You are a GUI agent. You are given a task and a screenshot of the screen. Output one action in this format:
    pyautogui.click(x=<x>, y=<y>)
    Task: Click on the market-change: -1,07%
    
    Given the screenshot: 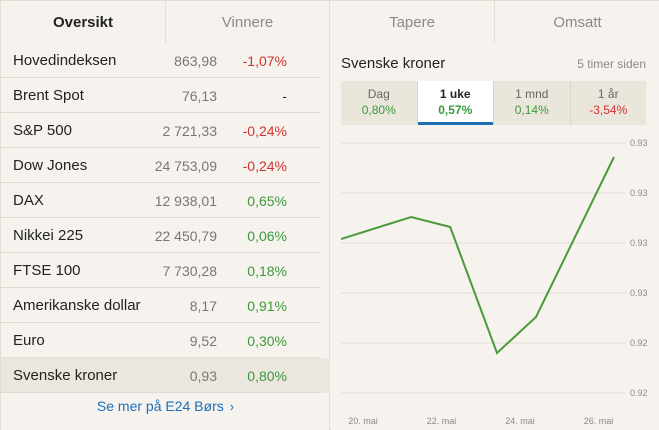 What is the action you would take?
    pyautogui.click(x=264, y=60)
    